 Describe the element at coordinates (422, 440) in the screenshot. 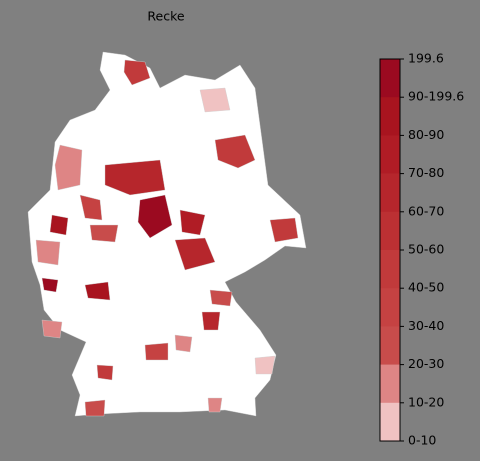

I see `colorbar-label: 0-10` at that location.